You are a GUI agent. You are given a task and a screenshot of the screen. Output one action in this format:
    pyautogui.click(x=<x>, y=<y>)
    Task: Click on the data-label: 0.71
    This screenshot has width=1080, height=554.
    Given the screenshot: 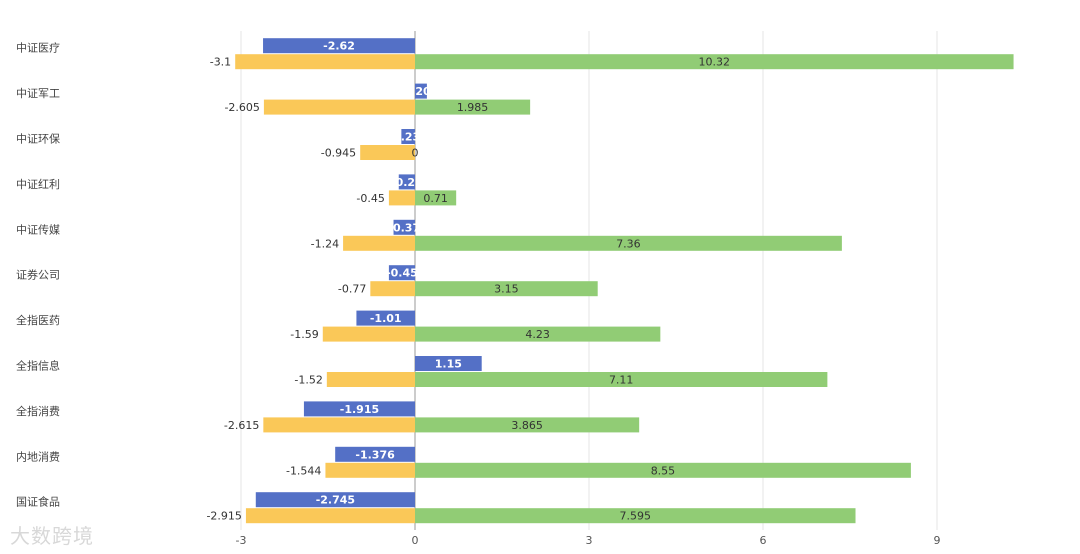 What is the action you would take?
    pyautogui.click(x=435, y=198)
    